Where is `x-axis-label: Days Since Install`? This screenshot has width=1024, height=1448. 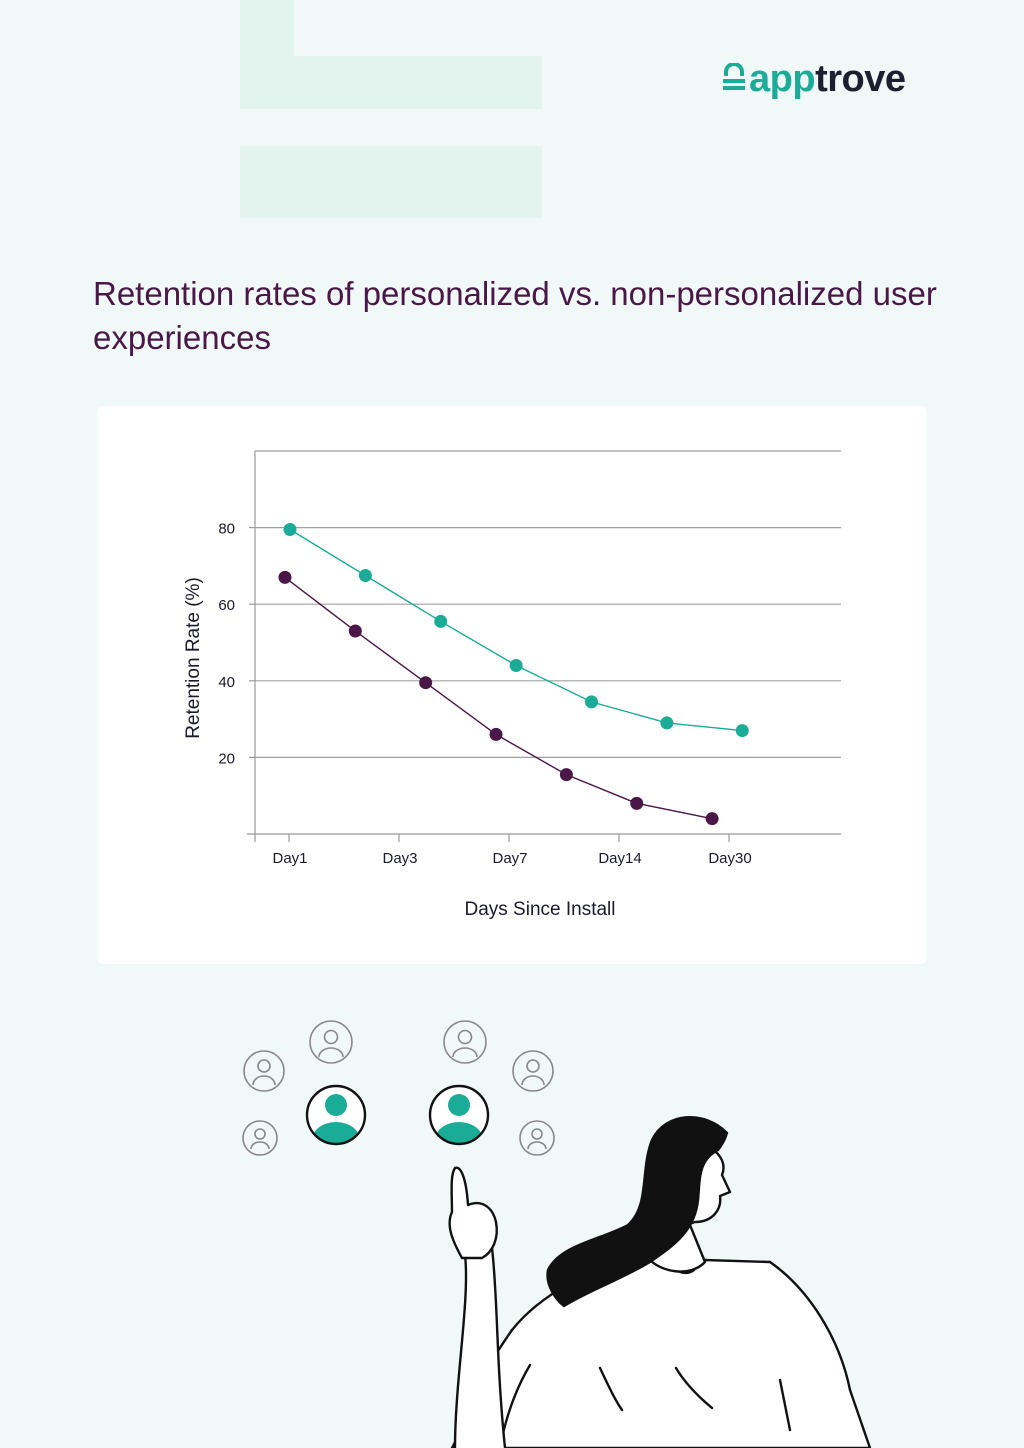 x-axis-label: Days Since Install is located at coordinates (539, 909).